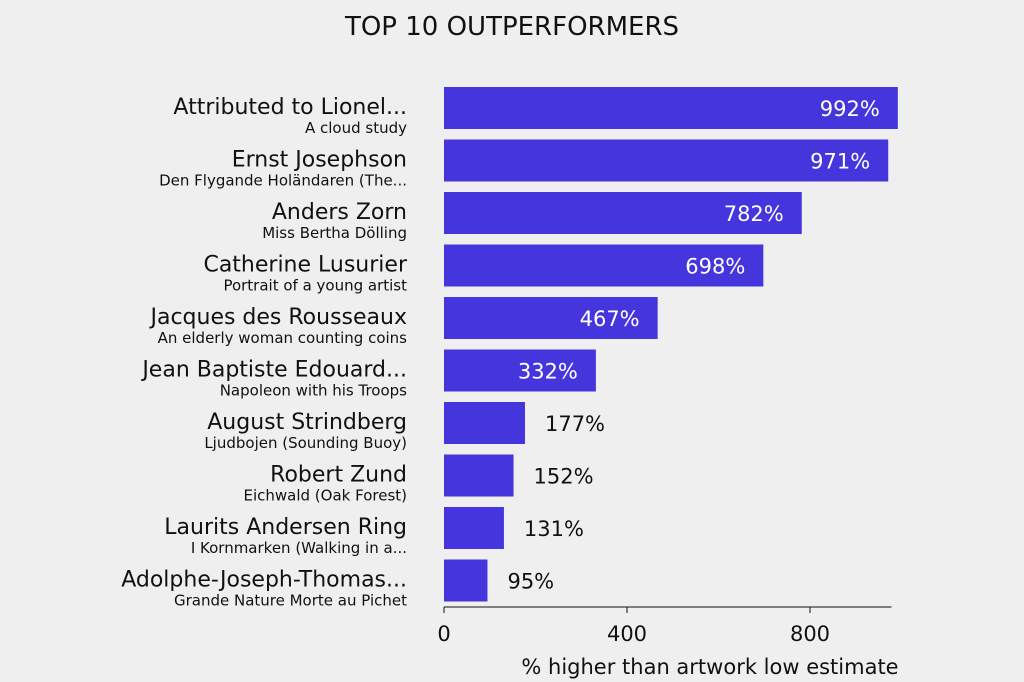 The image size is (1024, 682). What do you see at coordinates (754, 214) in the screenshot?
I see `bar-value-label: 782%` at bounding box center [754, 214].